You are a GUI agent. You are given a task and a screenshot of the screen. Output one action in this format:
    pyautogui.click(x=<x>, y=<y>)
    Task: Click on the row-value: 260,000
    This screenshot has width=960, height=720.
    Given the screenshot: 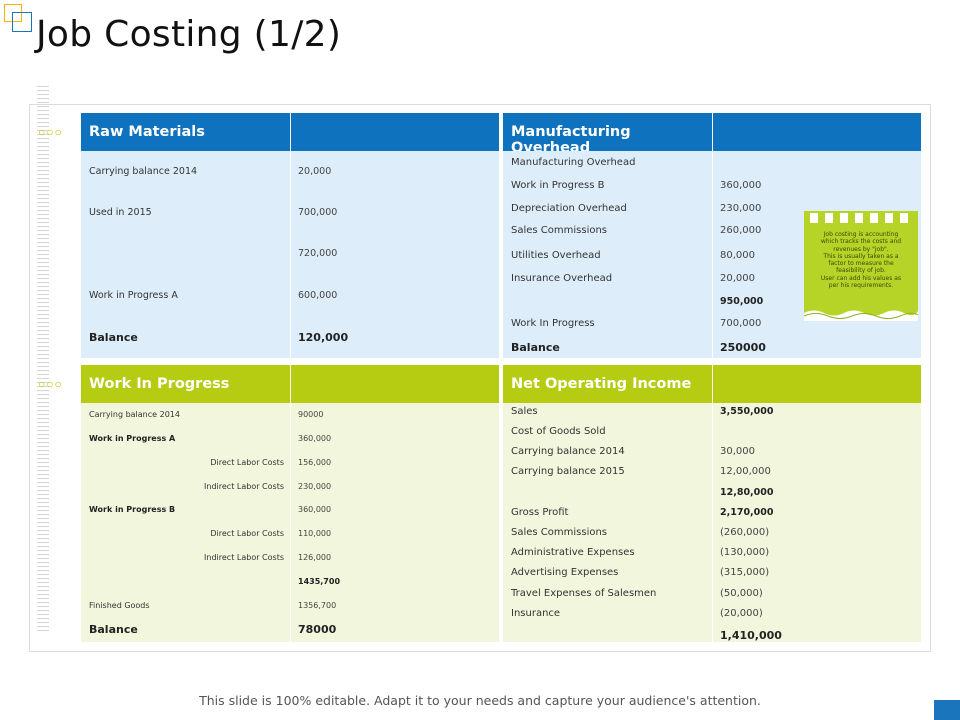 What is the action you would take?
    pyautogui.click(x=741, y=230)
    